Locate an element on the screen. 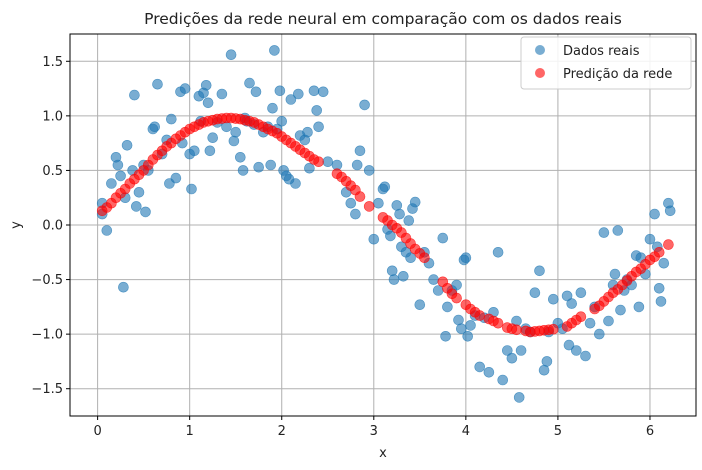 The image size is (702, 470). x-axis-label: x is located at coordinates (383, 453).